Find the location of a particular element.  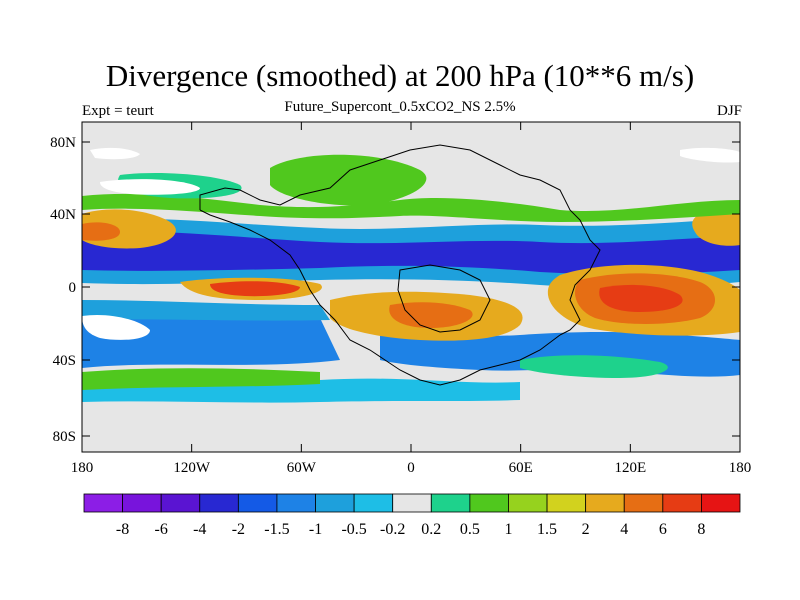

contour-pos-central-core is located at coordinates (431, 315).